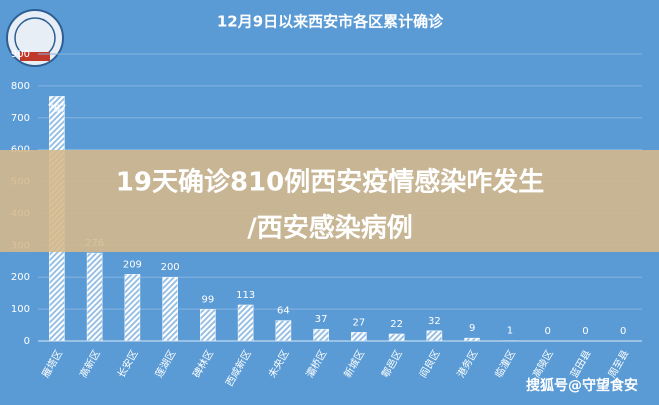  What do you see at coordinates (20, 309) in the screenshot?
I see `y-tick-label: 100` at bounding box center [20, 309].